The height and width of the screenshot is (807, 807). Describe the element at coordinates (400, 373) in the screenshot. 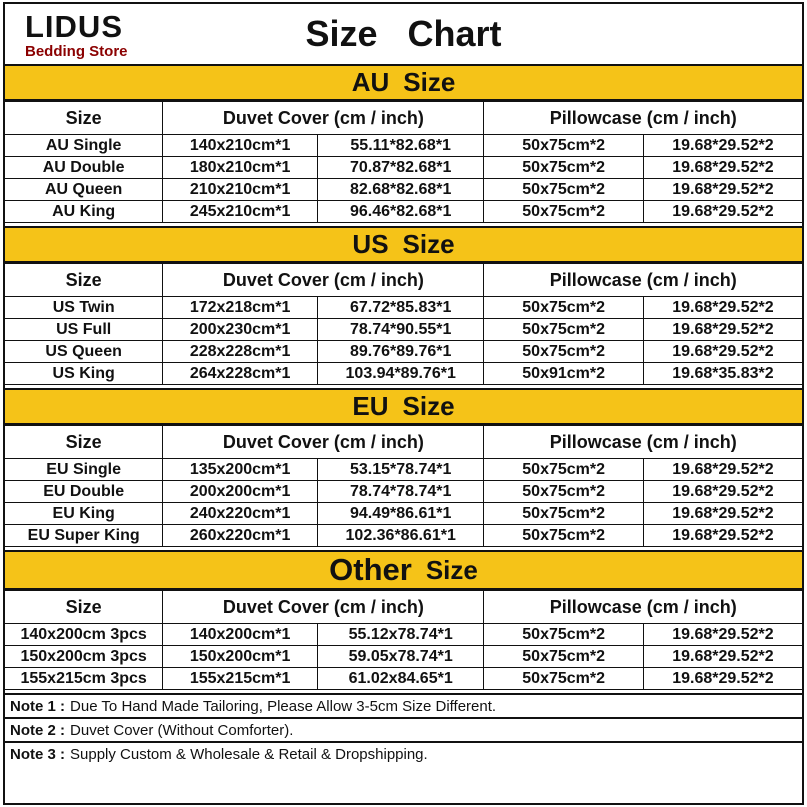

I see `duvet-inch-cell: 103.94*89.76*1` at that location.